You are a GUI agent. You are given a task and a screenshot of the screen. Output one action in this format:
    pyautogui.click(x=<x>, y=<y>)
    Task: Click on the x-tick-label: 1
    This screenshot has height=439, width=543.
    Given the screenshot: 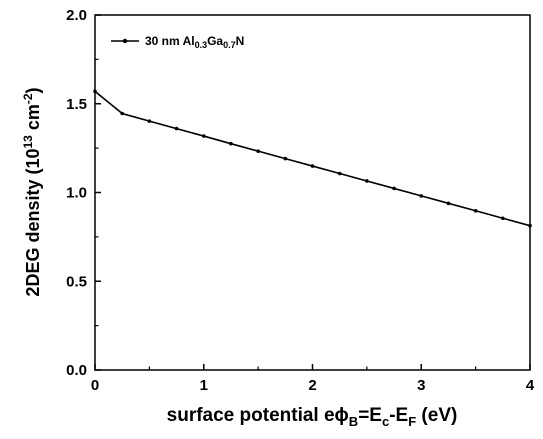 What is the action you would take?
    pyautogui.click(x=204, y=385)
    